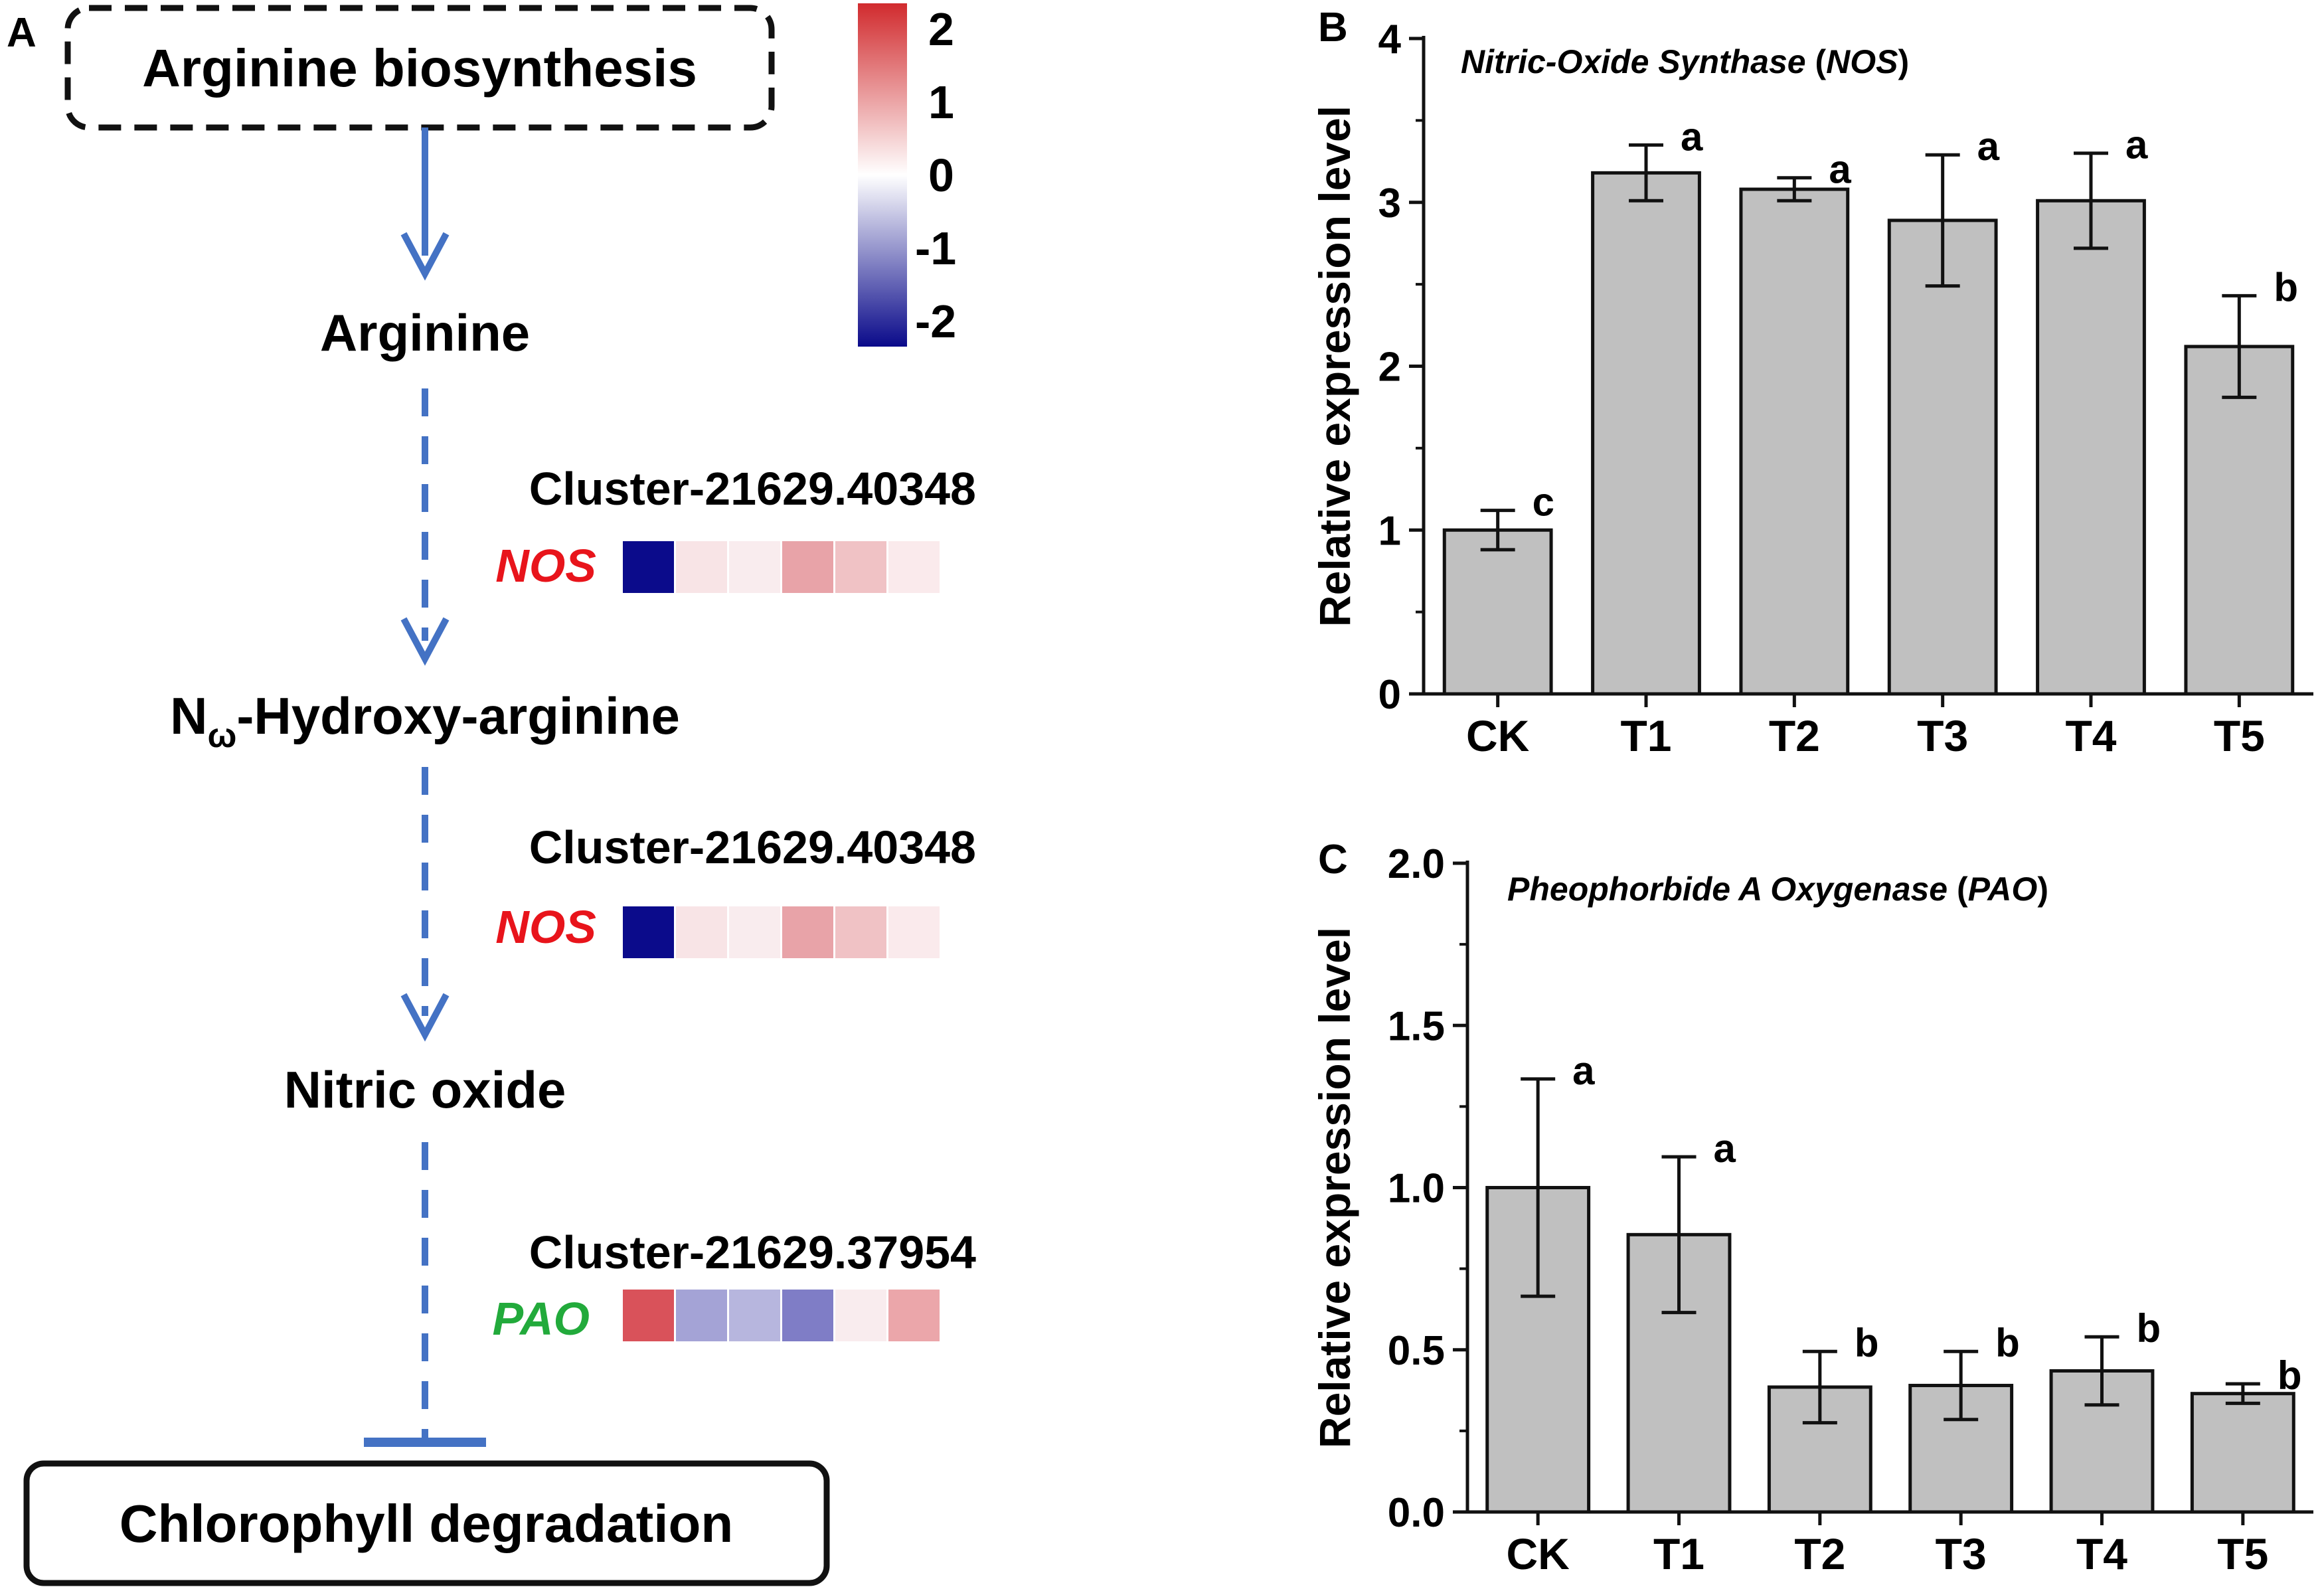 The width and height of the screenshot is (2324, 1591). Describe the element at coordinates (936, 248) in the screenshot. I see `colorbar-tick: -1` at that location.